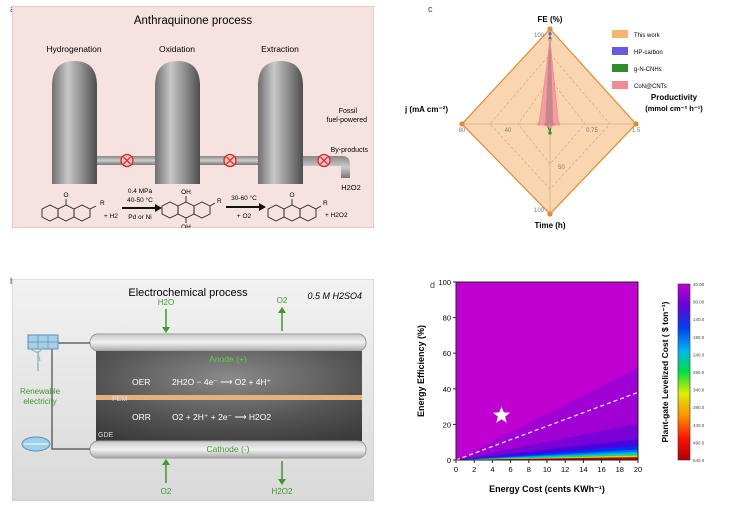 The image size is (736, 512). Describe the element at coordinates (39, 401) in the screenshot. I see `renewable-label-line2: electricity` at that location.